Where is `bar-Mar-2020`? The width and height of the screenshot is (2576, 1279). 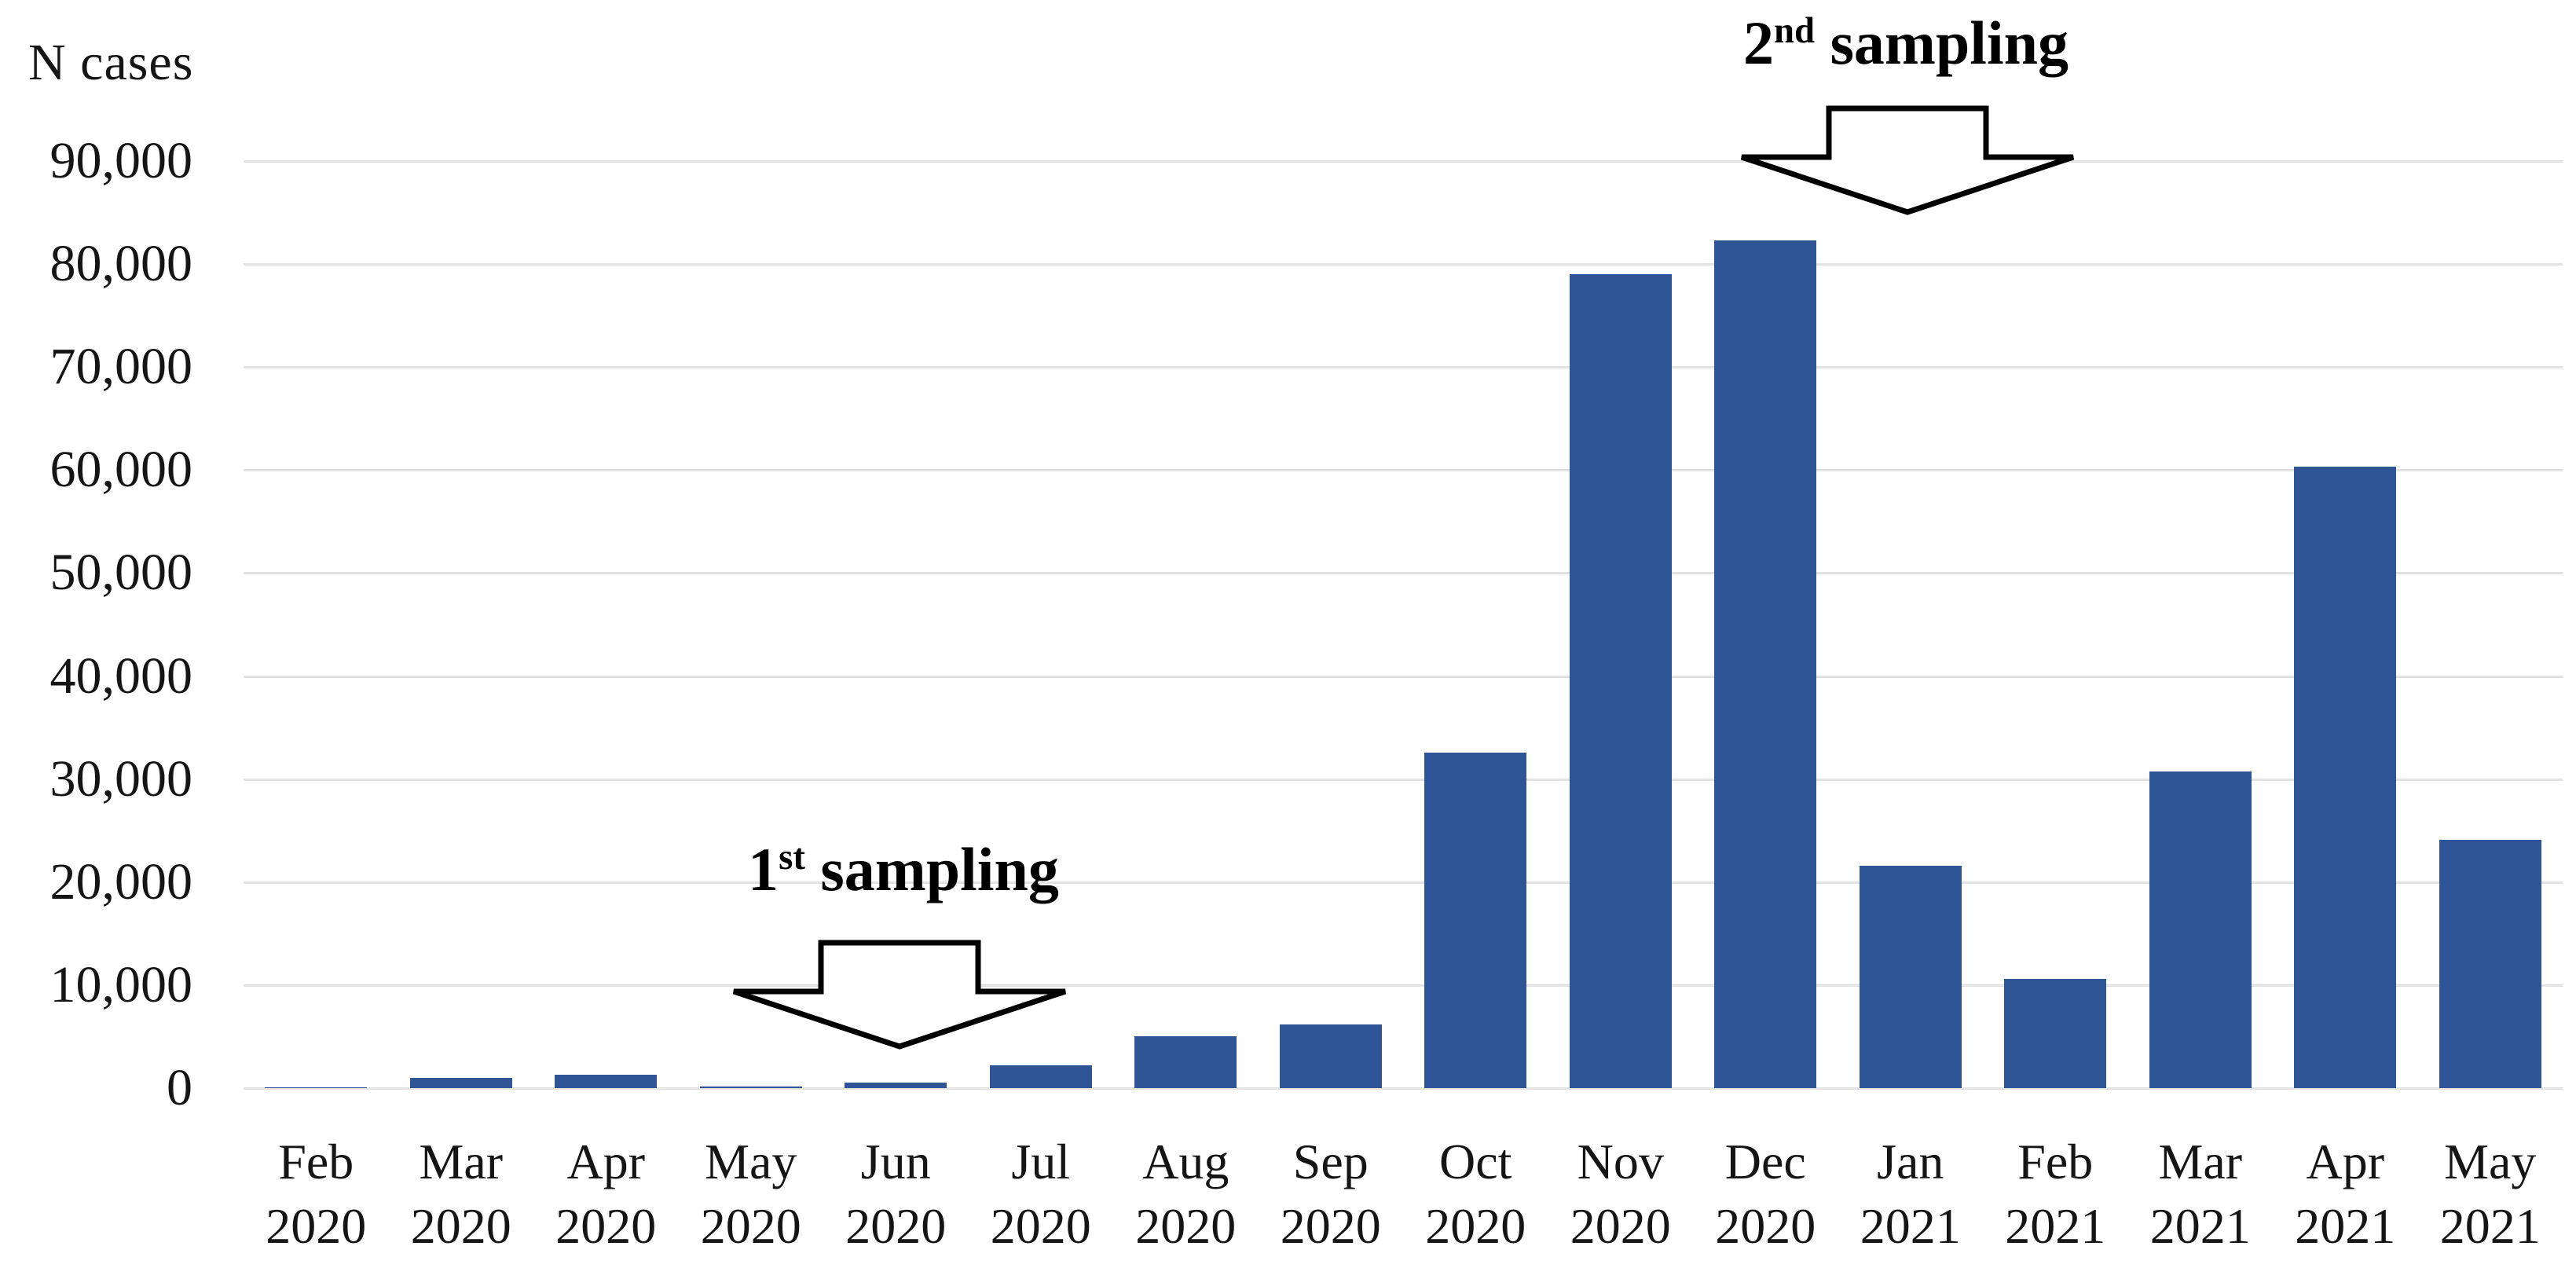
bar-Mar-2020 is located at coordinates (461, 1083).